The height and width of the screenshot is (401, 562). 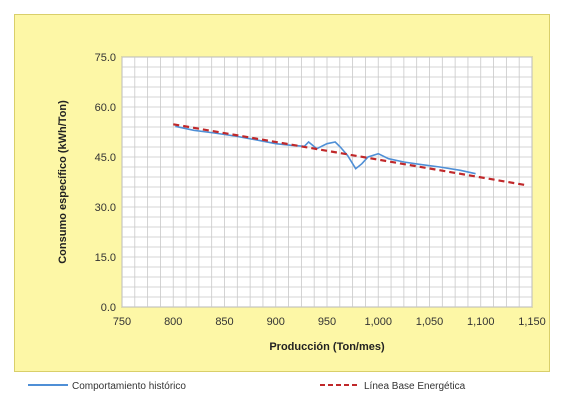 What do you see at coordinates (105, 183) in the screenshot?
I see `y-axis-ticks: 0.0 15.0 30.0 45.0 60.0 75.0` at bounding box center [105, 183].